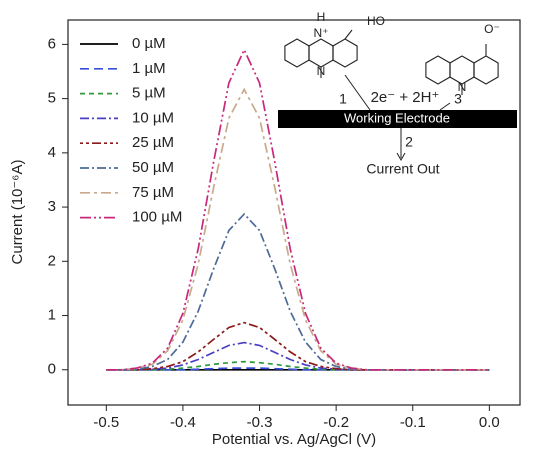 The width and height of the screenshot is (533, 454). I want to click on x-tick-label: -0.5, so click(106, 422).